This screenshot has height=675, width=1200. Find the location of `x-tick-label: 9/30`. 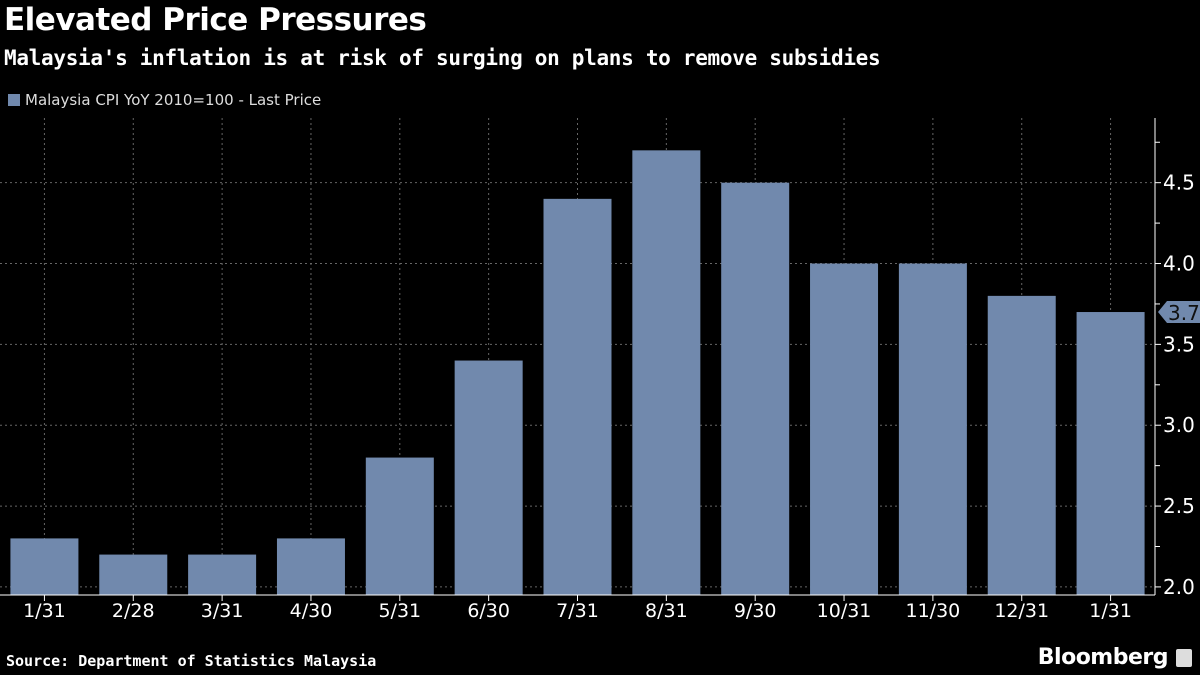

x-tick-label: 9/30 is located at coordinates (755, 611).